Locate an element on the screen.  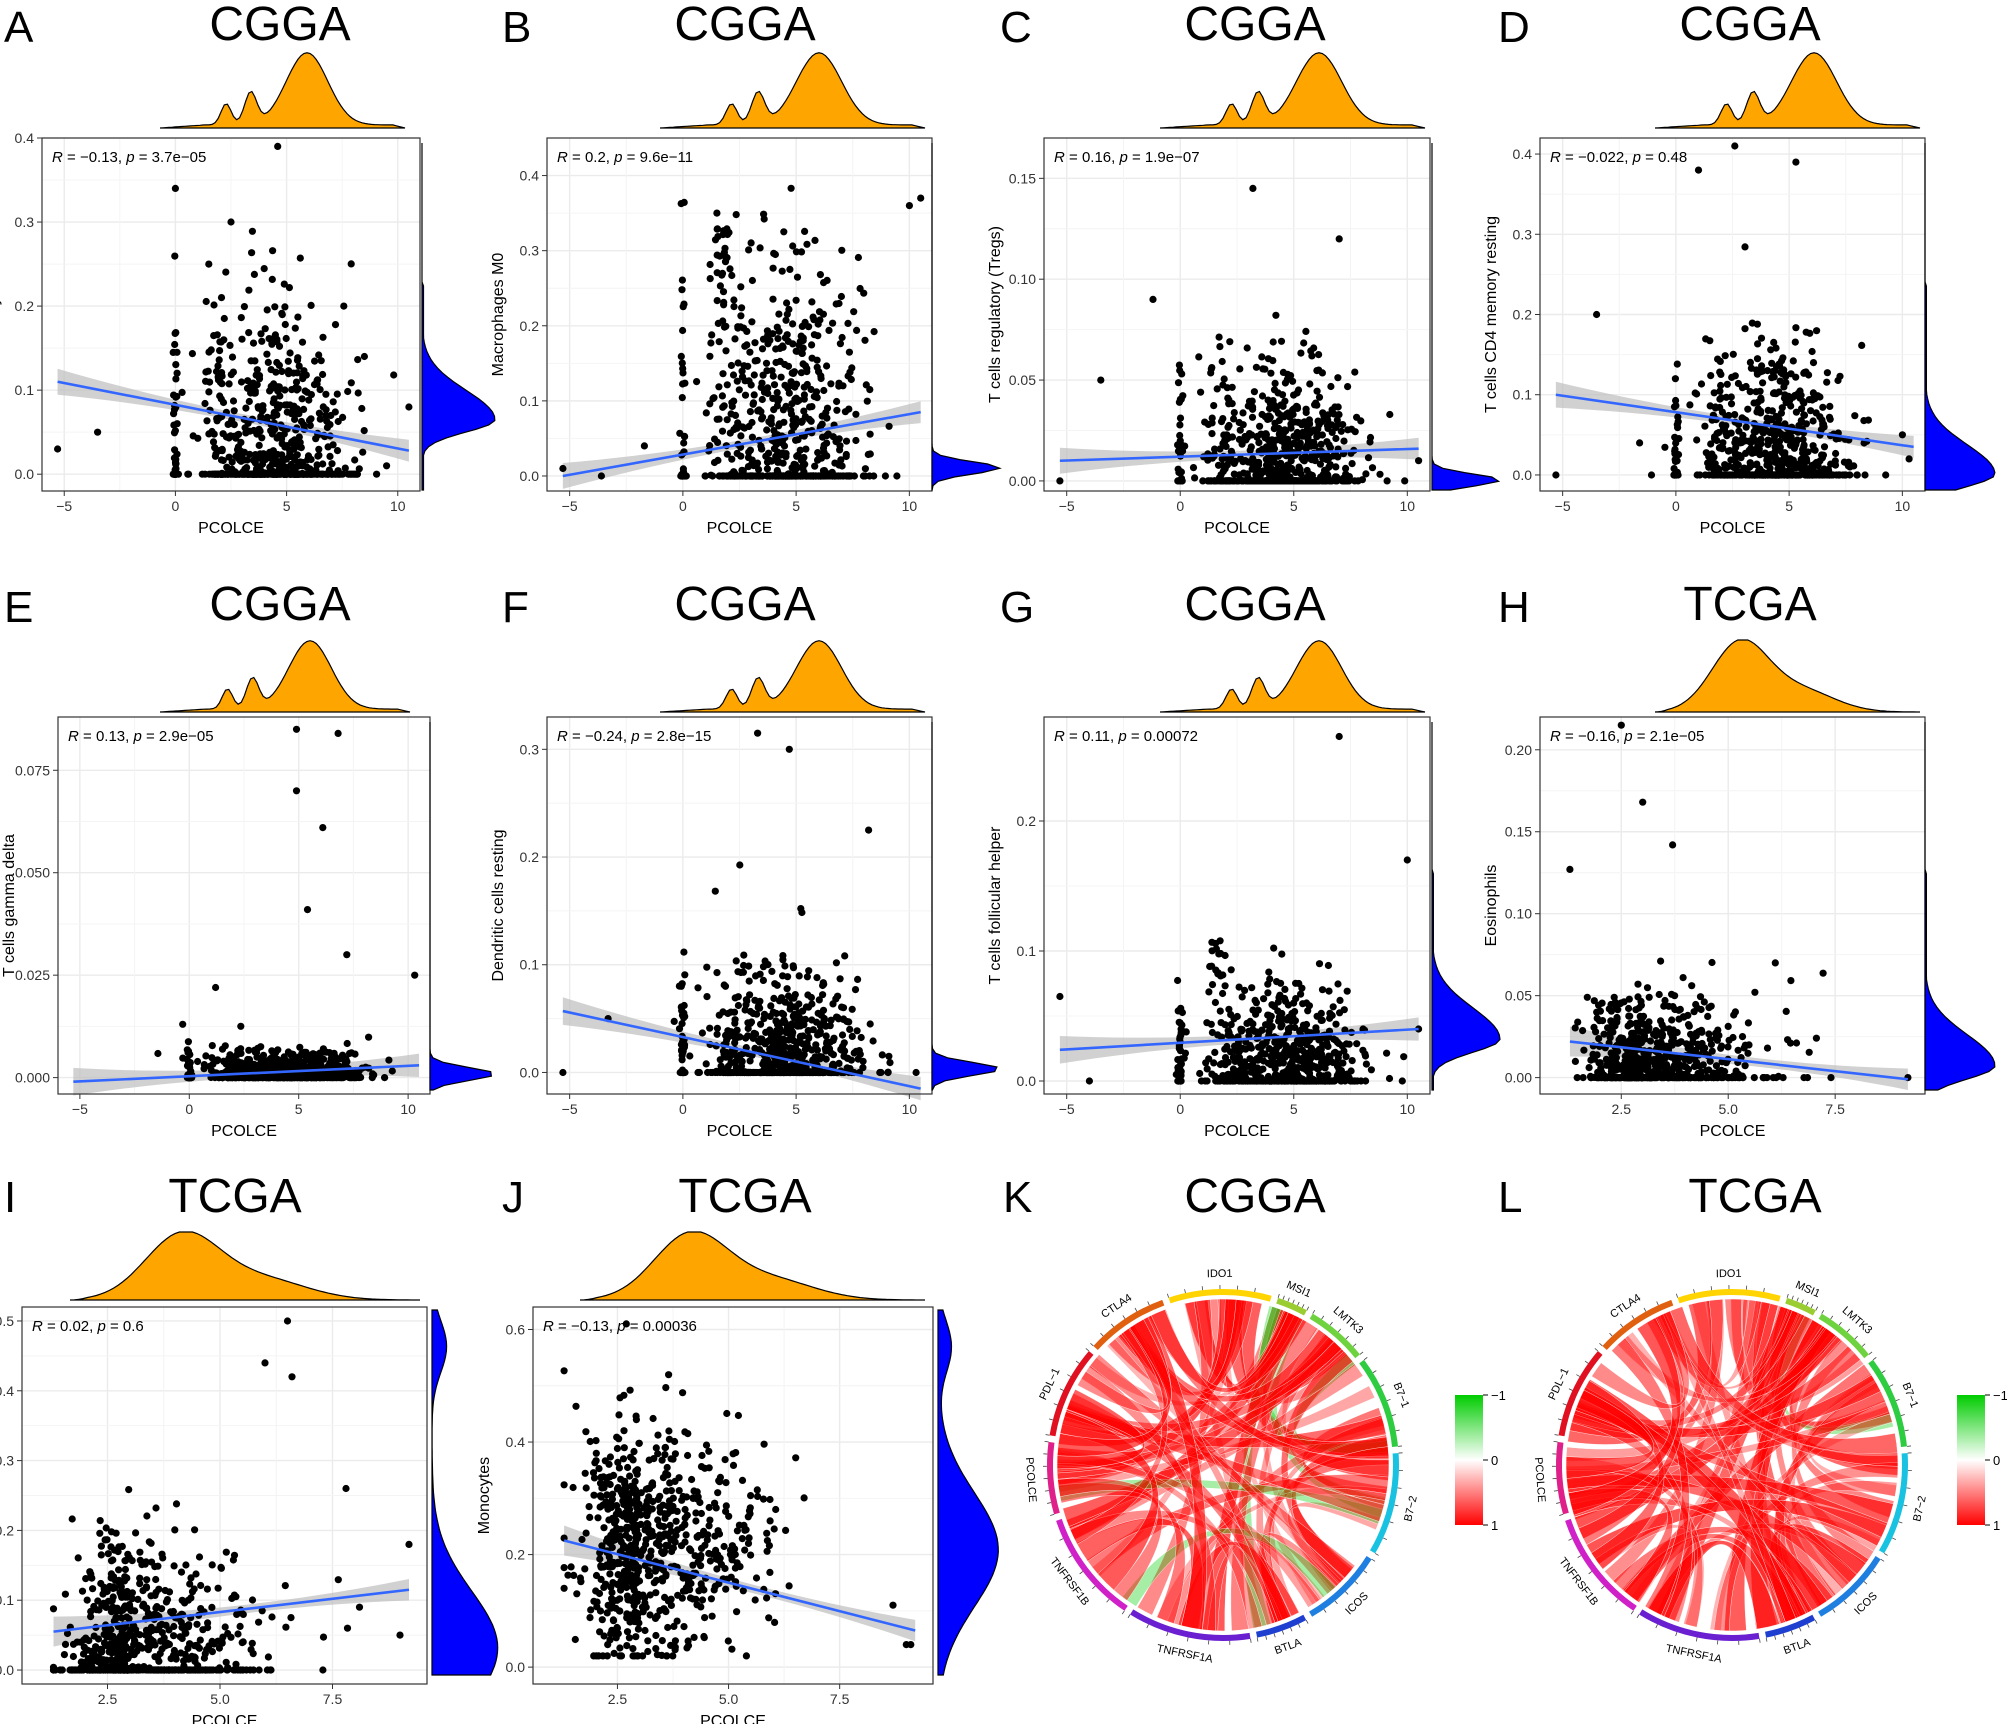
data-points is located at coordinates (233, 310).